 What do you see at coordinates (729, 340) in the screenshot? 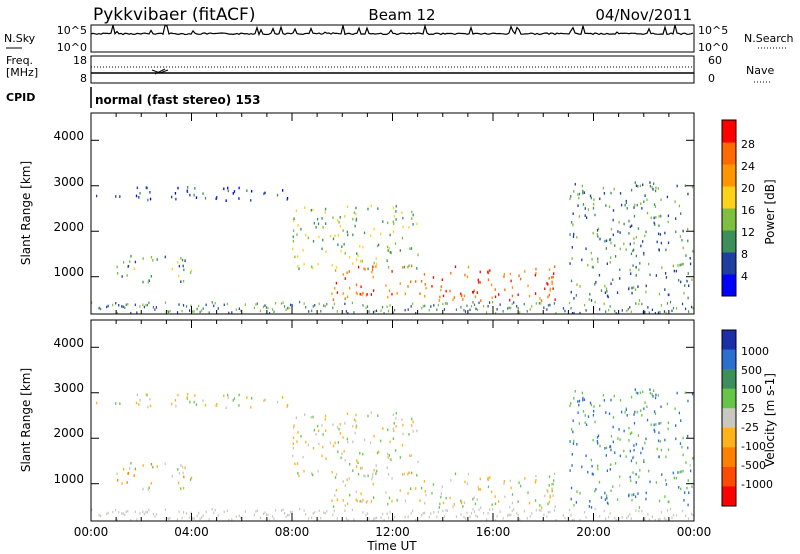
I see `velocity-cbar-segment` at bounding box center [729, 340].